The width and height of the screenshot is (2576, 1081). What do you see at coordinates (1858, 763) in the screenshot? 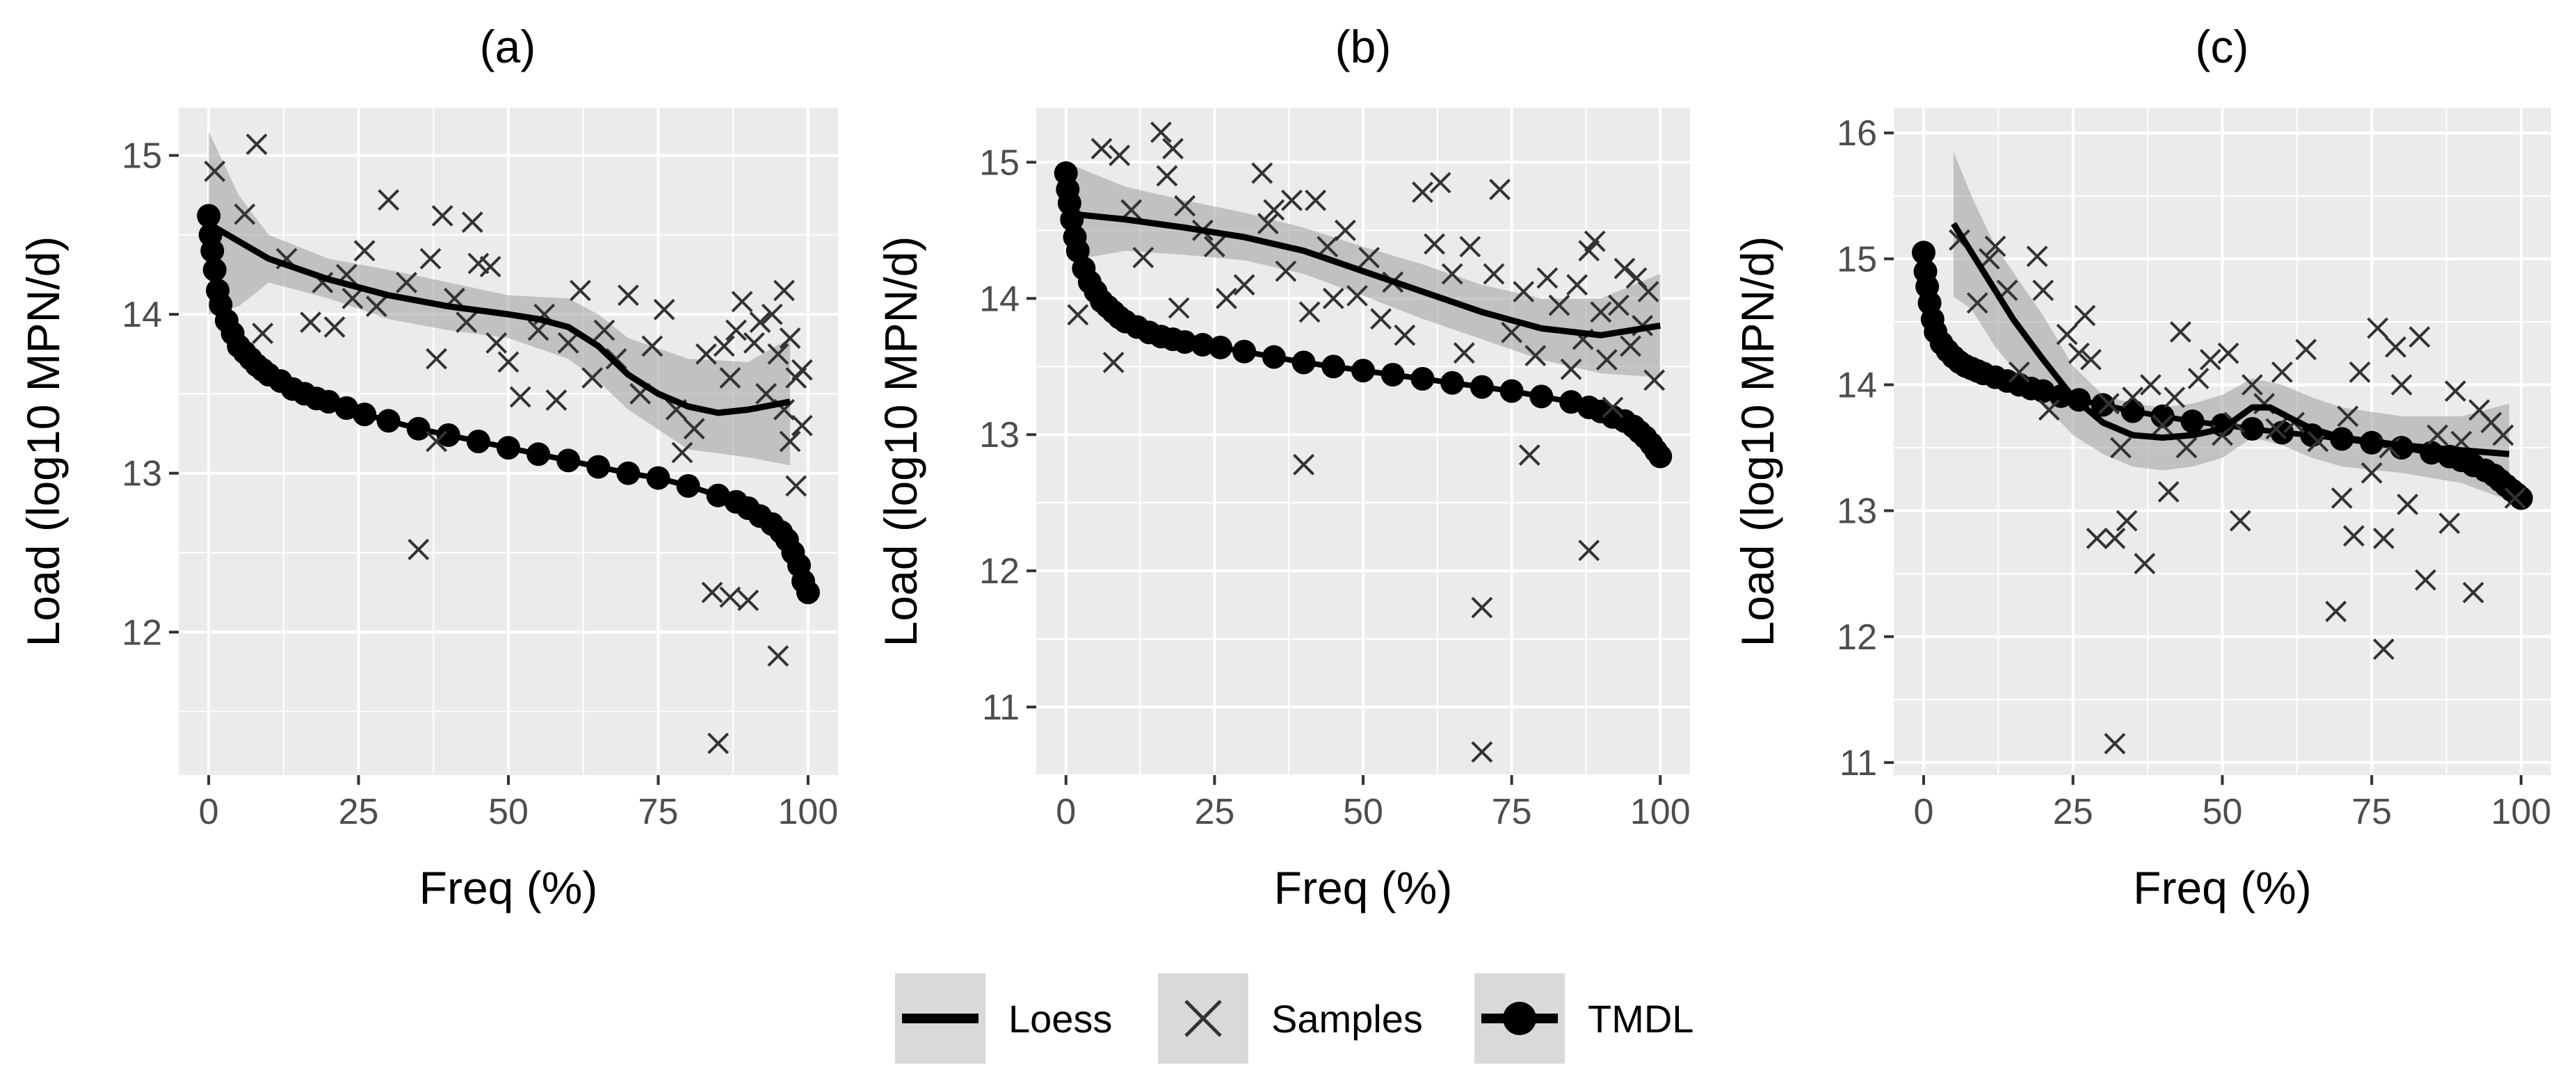
I see `panel-c-y-tick-label: 11` at bounding box center [1858, 763].